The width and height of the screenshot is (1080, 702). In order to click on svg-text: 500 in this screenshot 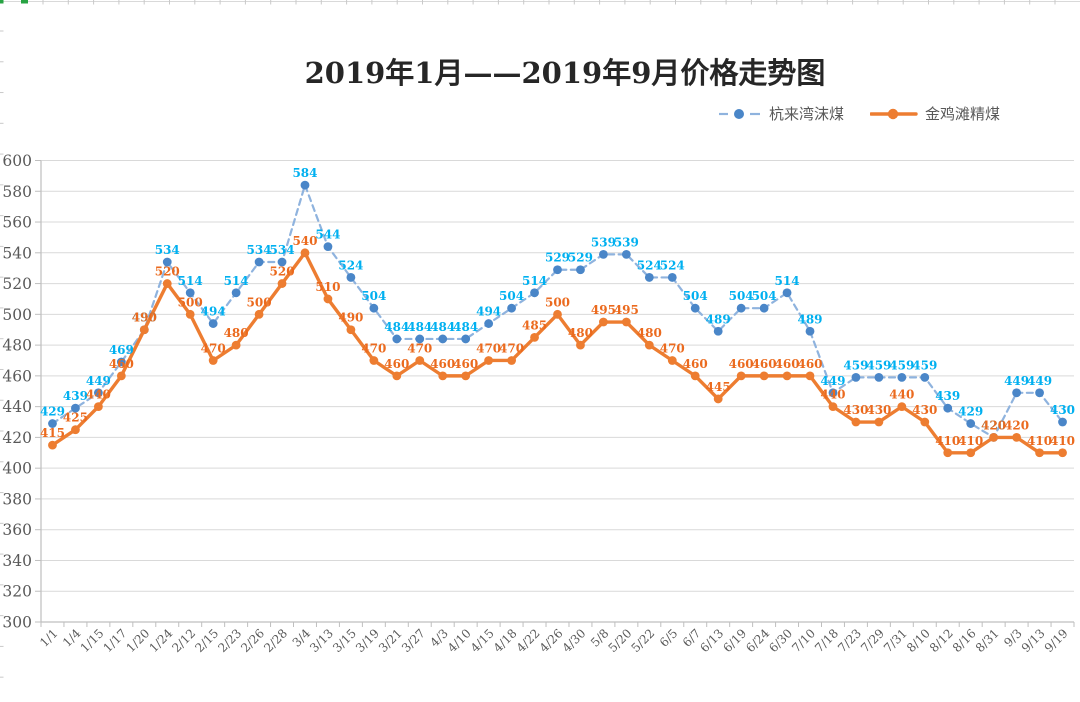, I will do `click(17, 315)`.